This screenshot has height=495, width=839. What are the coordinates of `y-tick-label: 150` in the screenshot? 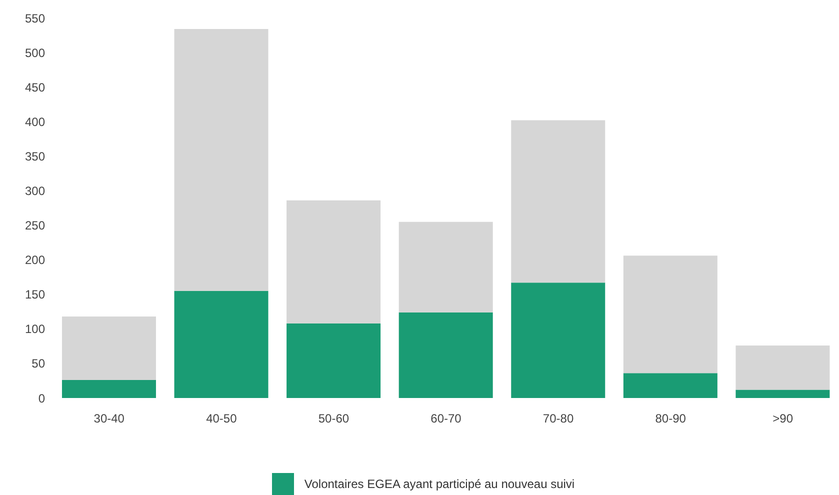 It's located at (35, 295).